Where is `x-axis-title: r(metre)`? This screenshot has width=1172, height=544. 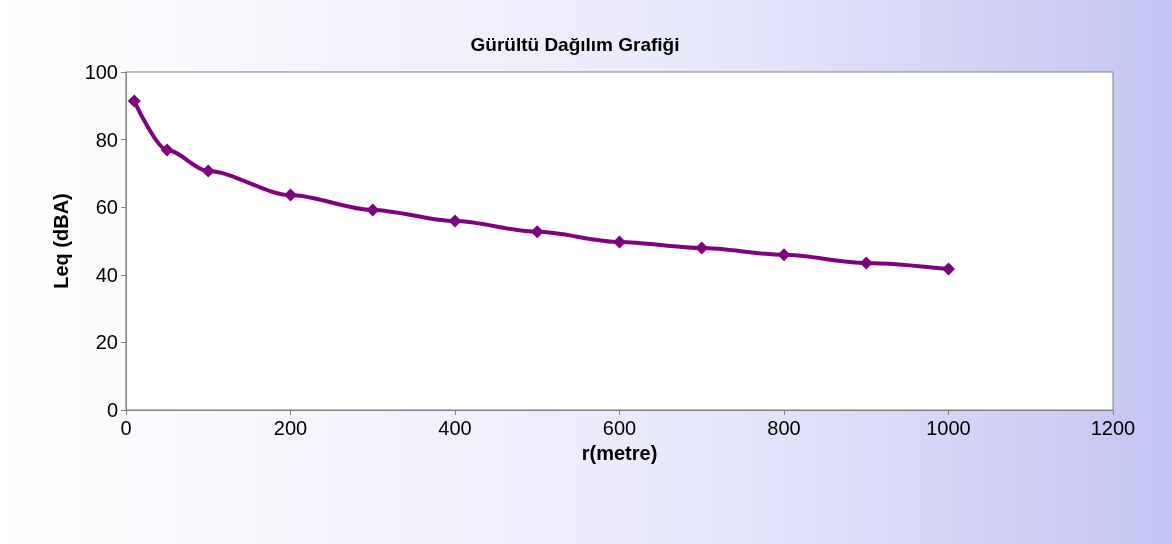 x-axis-title: r(metre) is located at coordinates (619, 452).